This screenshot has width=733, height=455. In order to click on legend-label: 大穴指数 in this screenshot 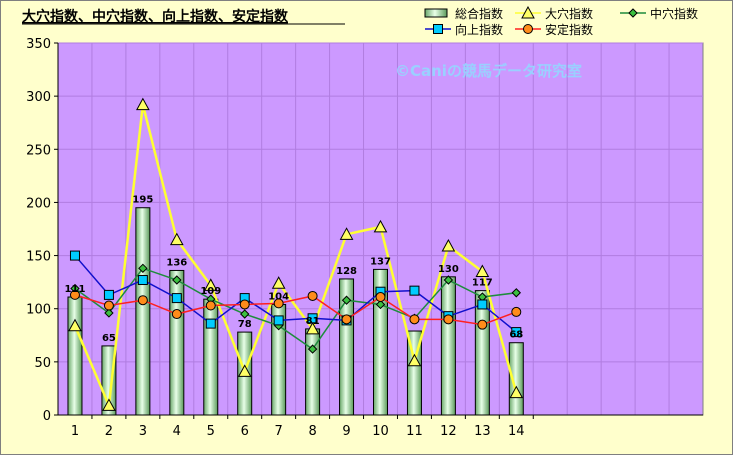, I will do `click(569, 13)`.